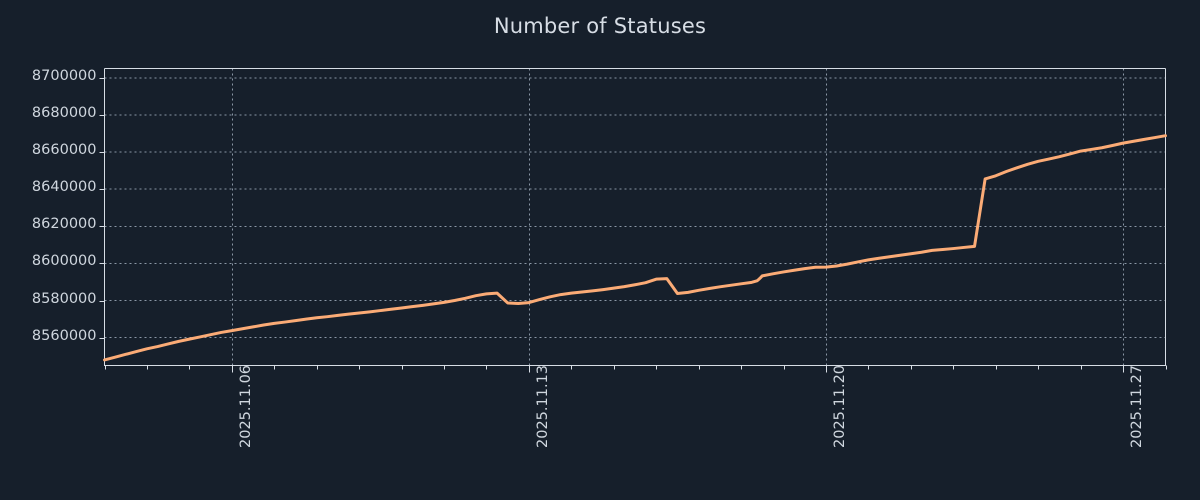 The width and height of the screenshot is (1200, 500). Describe the element at coordinates (64, 150) in the screenshot. I see `y-tick-label: 8660000` at that location.